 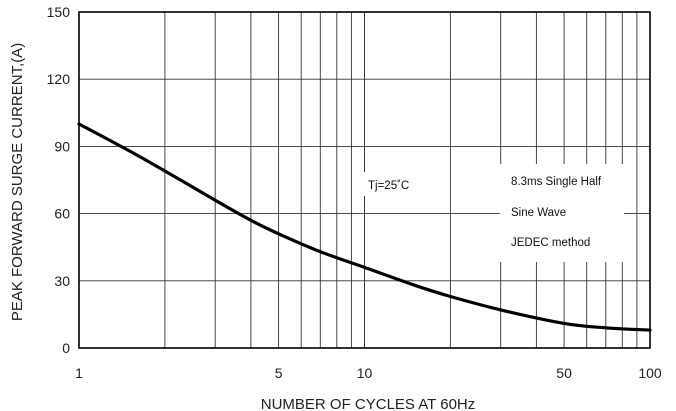 What do you see at coordinates (279, 373) in the screenshot?
I see `x-tick-label: 5` at bounding box center [279, 373].